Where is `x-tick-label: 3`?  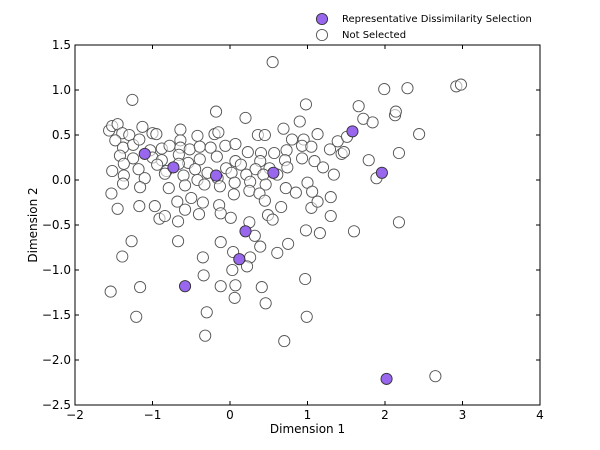
x-tick-label: 3 is located at coordinates (463, 415).